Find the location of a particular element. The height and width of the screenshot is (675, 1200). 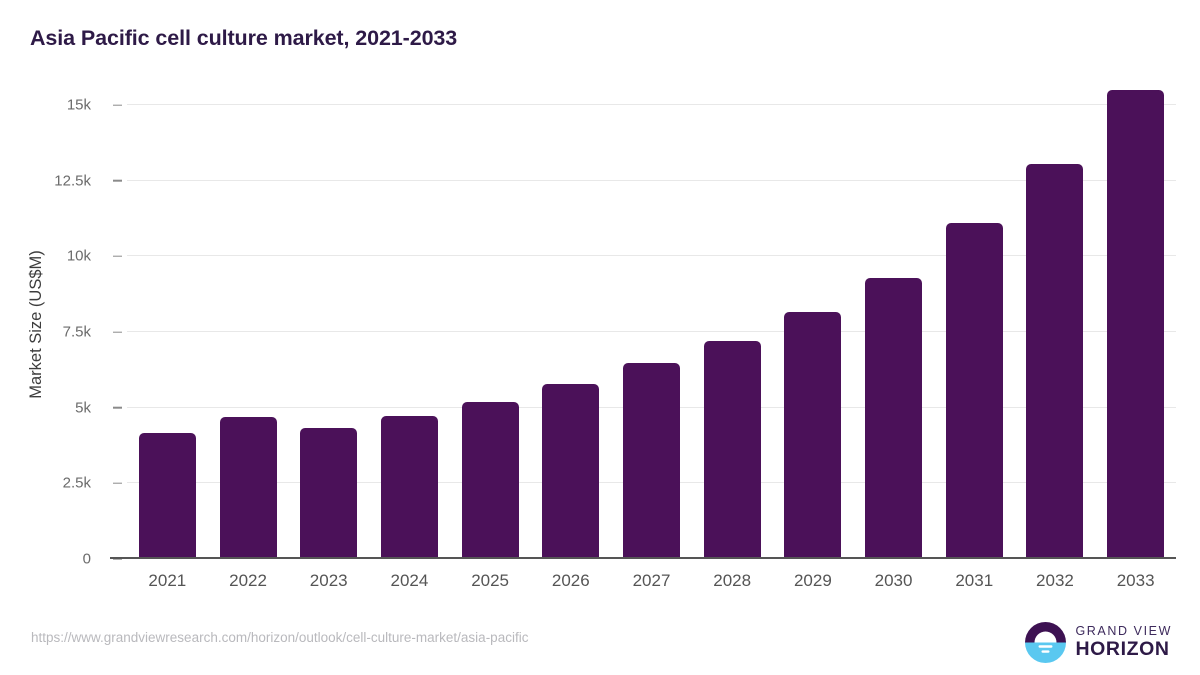

logo-wordmark: GRAND VIEW HORIZON is located at coordinates (1123, 641).